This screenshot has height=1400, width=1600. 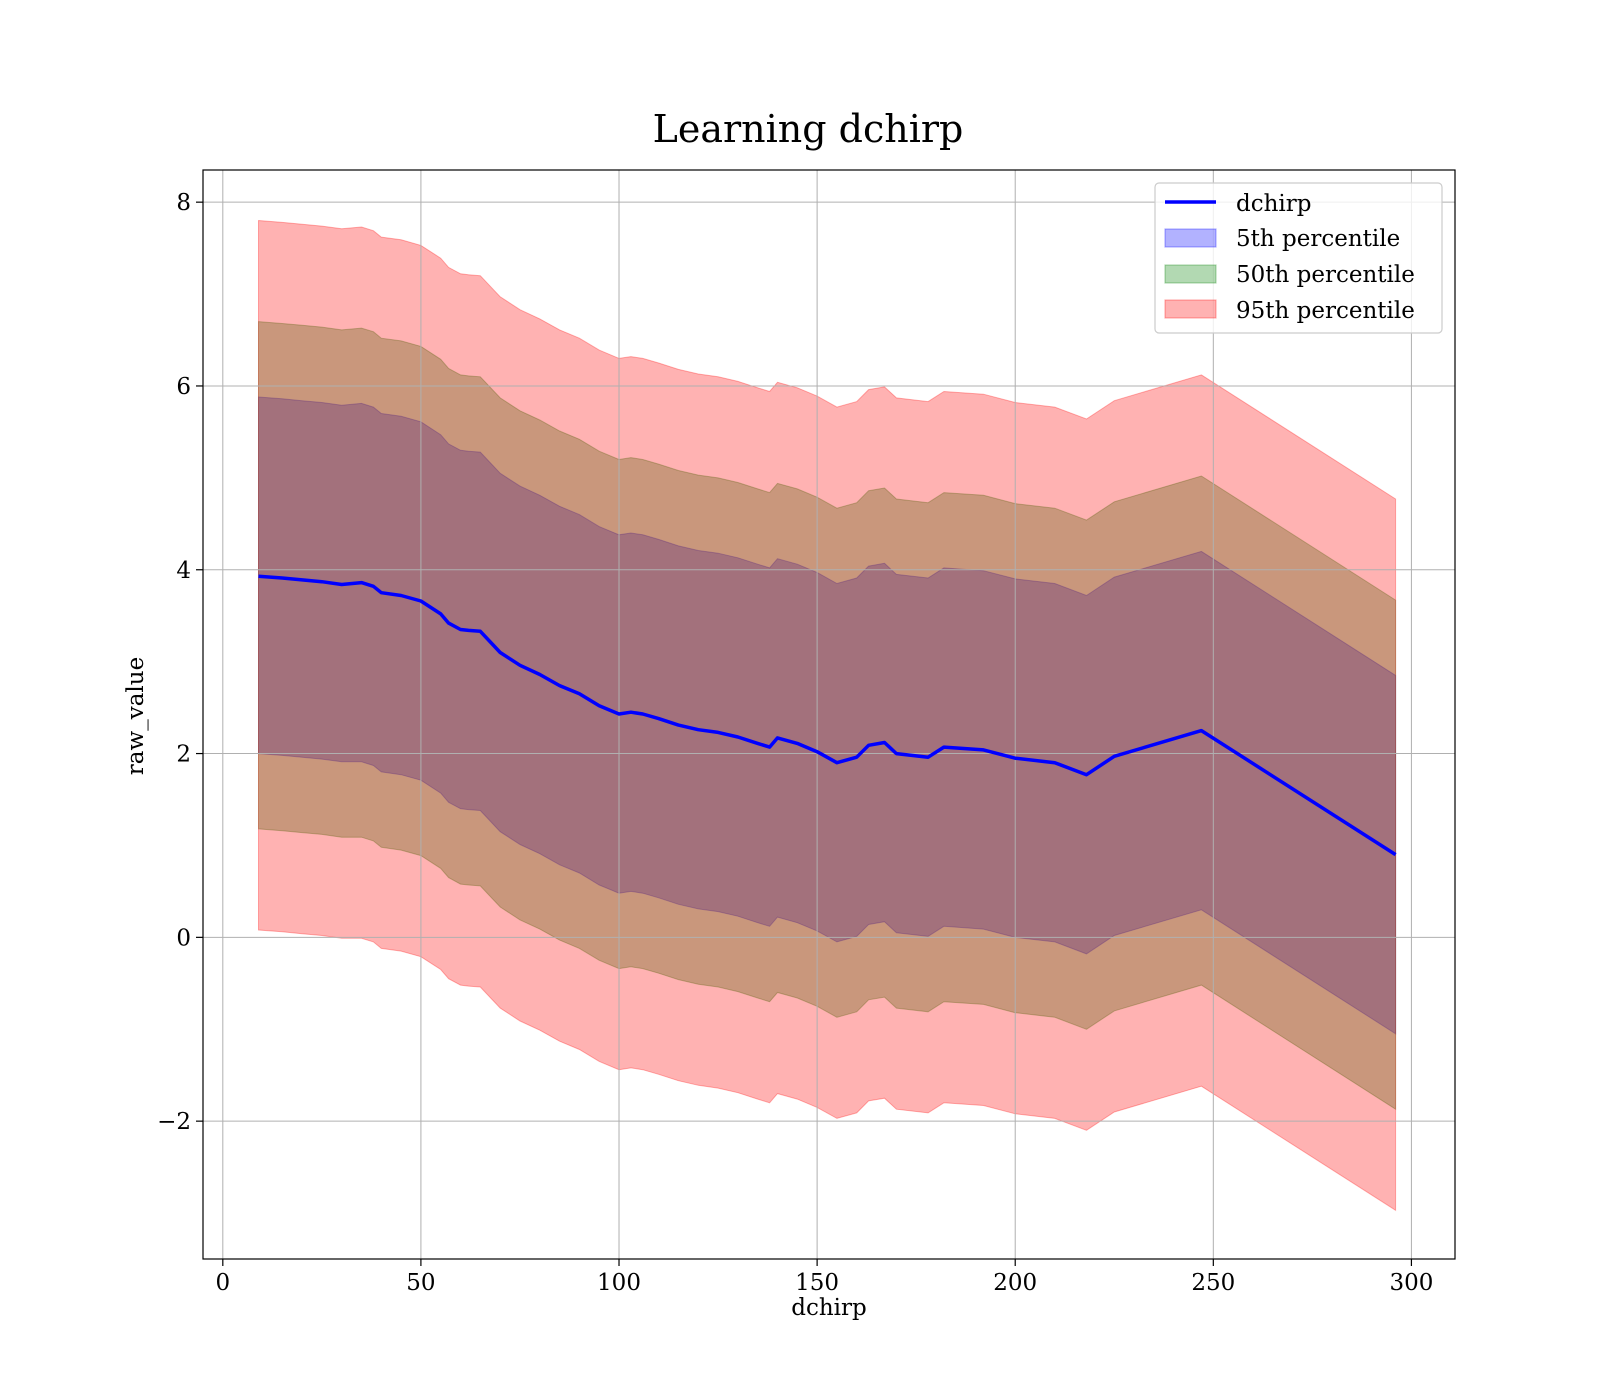 What do you see at coordinates (1318, 239) in the screenshot?
I see `legend-label-p5: 5th percentile` at bounding box center [1318, 239].